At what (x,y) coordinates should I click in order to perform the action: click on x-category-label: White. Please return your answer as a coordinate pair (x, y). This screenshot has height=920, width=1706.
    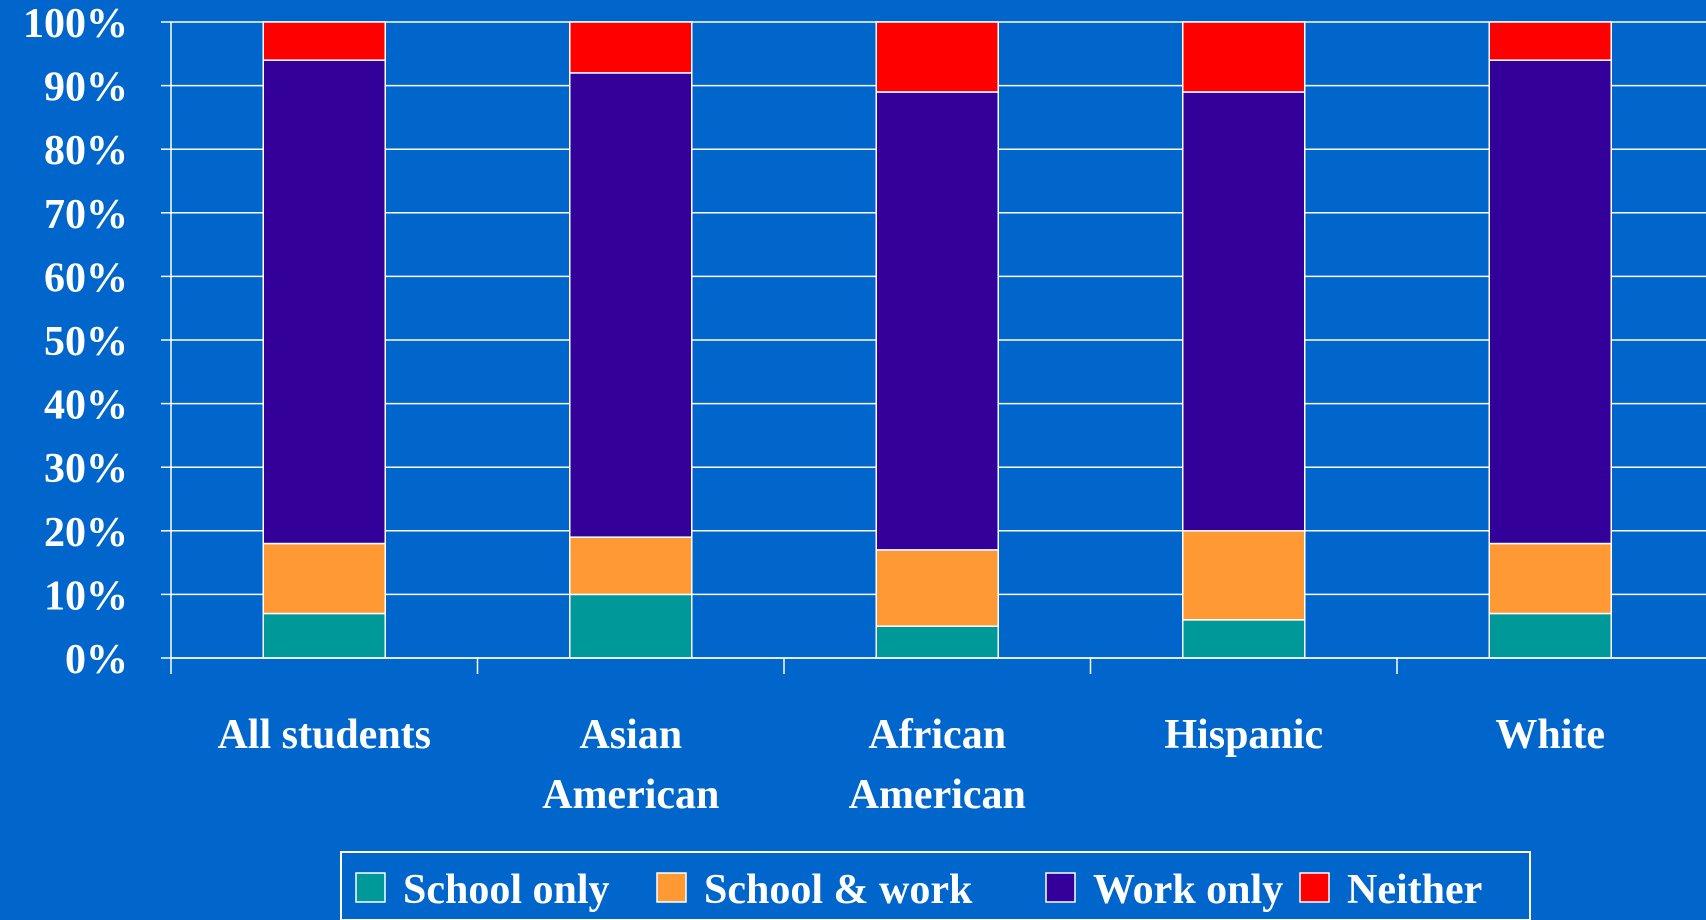
    Looking at the image, I should click on (1550, 735).